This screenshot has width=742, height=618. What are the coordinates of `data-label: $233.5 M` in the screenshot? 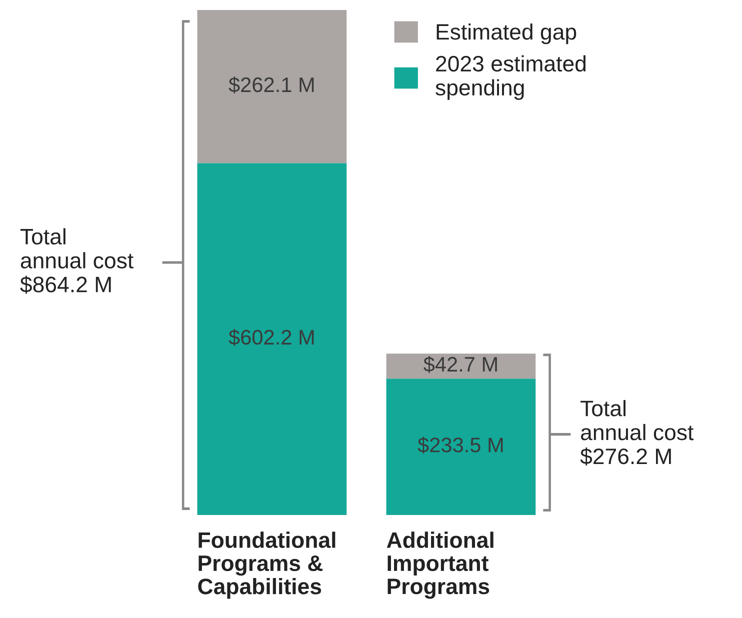 It's located at (460, 445).